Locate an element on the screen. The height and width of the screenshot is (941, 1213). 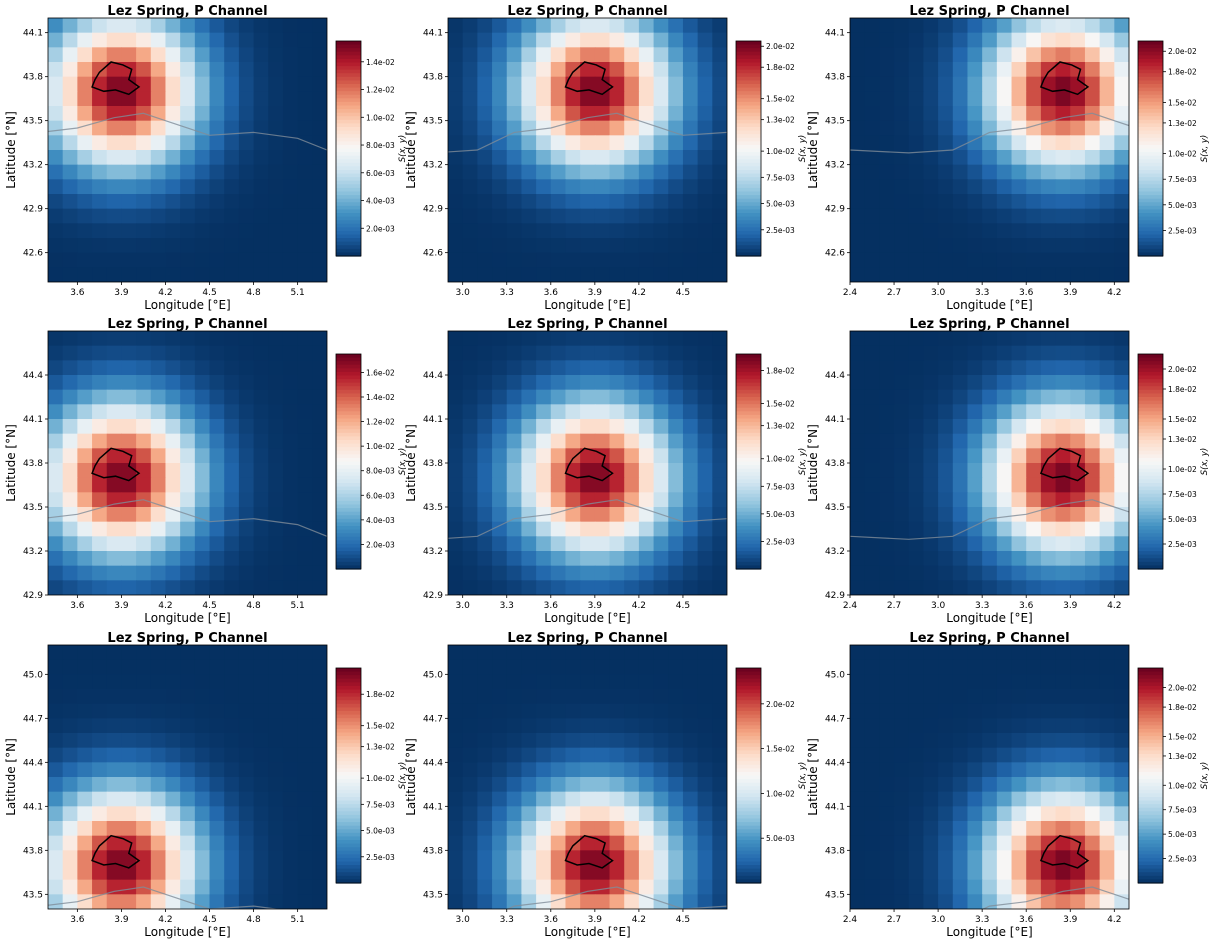
colorbar-tick-label: 1.0e-02 is located at coordinates (1182, 469).